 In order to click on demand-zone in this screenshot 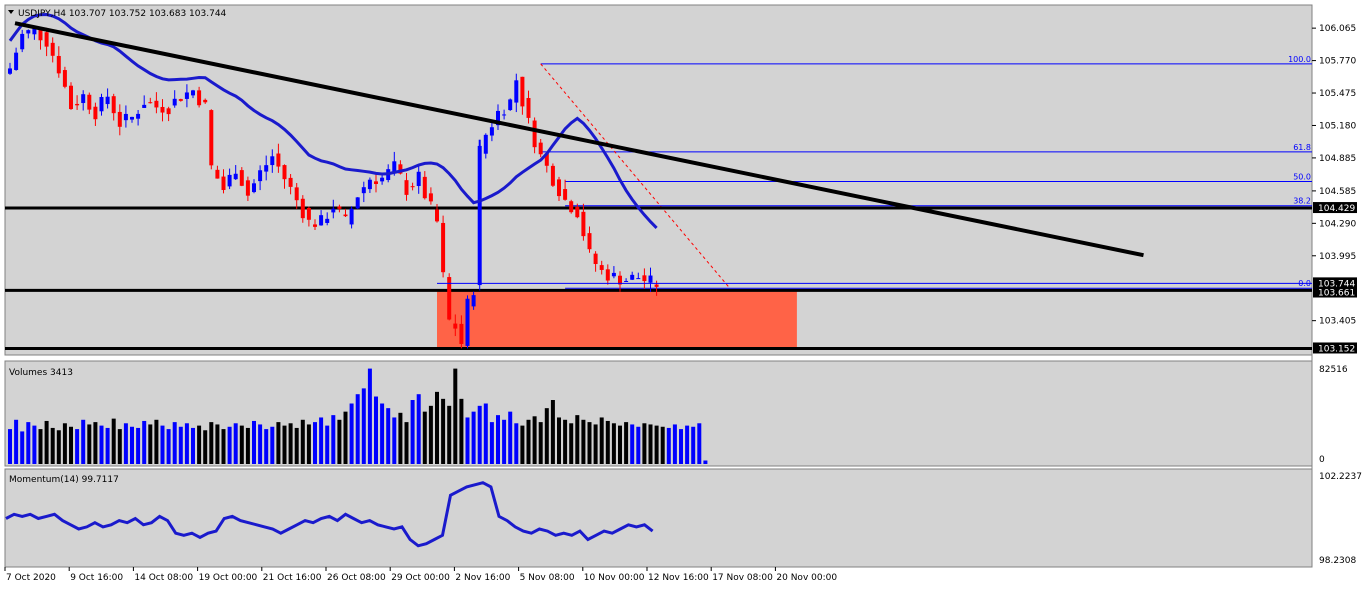, I will do `click(617, 319)`.